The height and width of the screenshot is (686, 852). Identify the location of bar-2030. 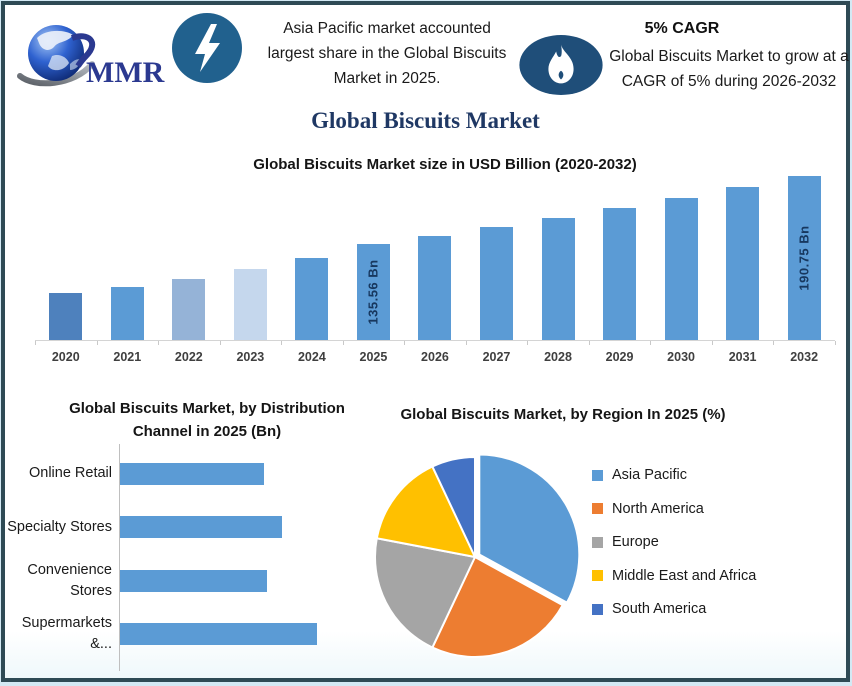
(681, 269).